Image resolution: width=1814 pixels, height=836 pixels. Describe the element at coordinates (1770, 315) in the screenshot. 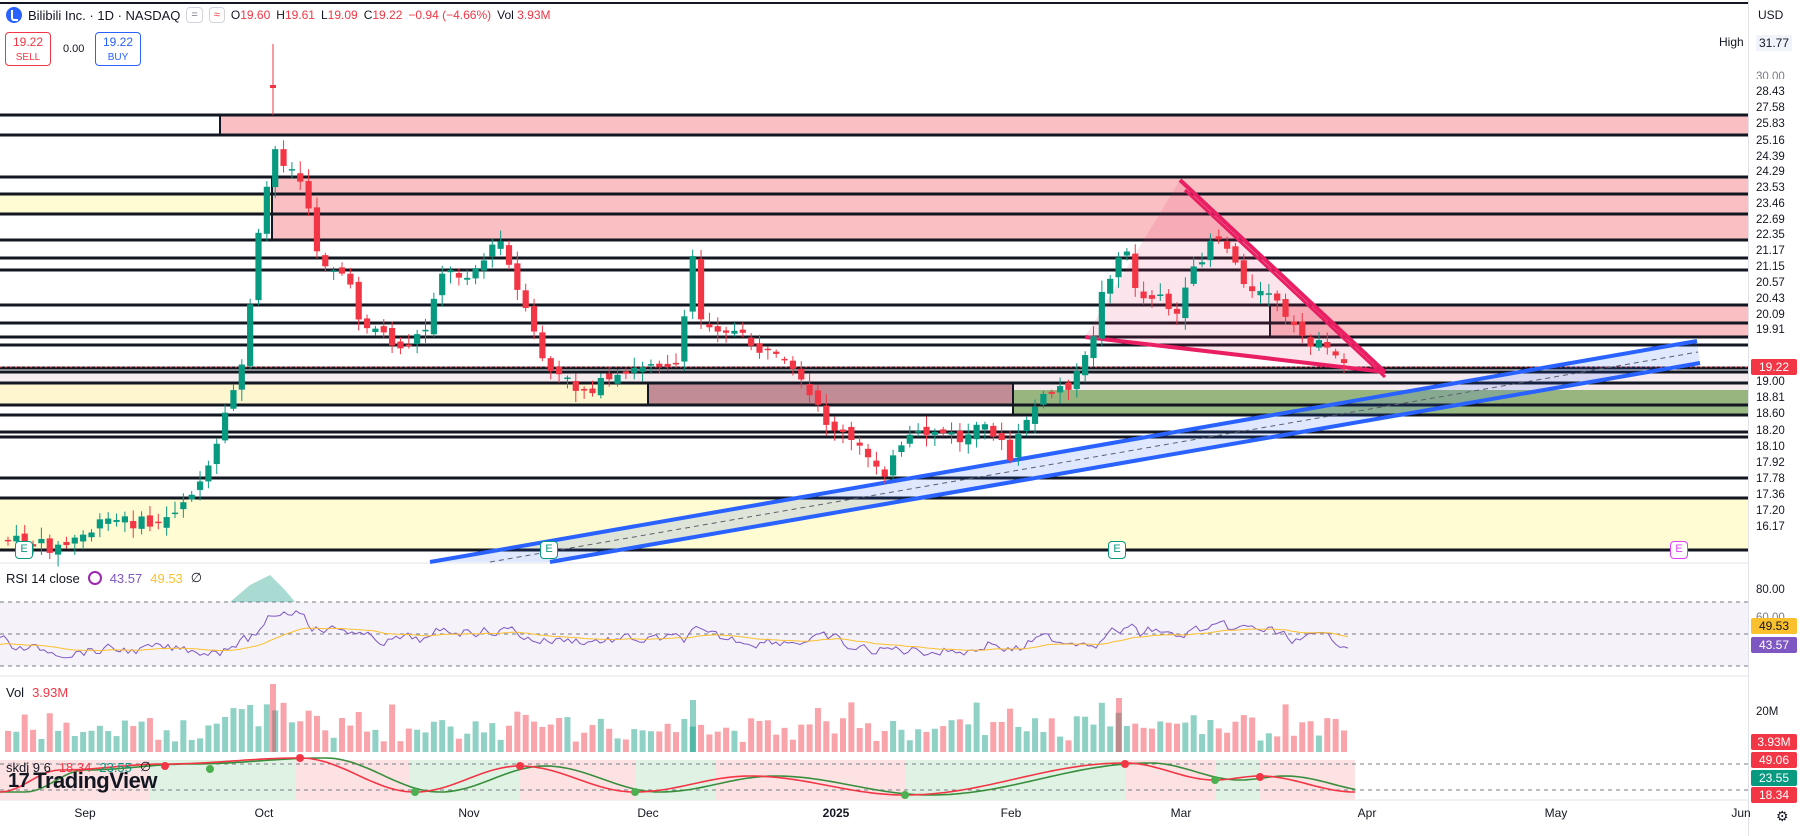

I see `price-axis-label: 20.09` at that location.